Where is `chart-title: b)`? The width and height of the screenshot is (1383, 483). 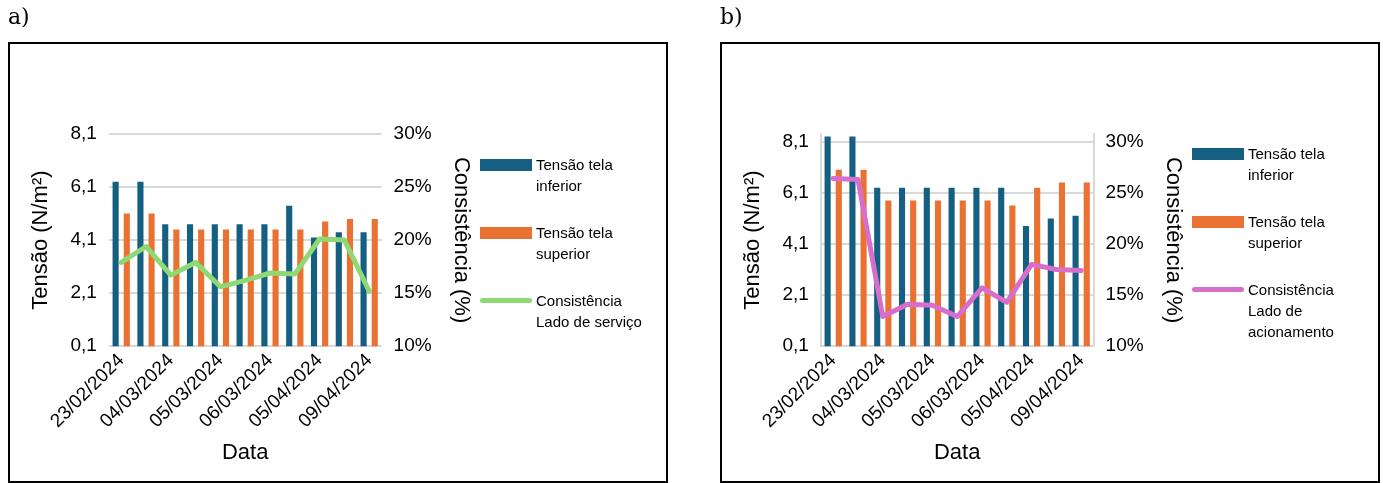 chart-title: b) is located at coordinates (731, 16).